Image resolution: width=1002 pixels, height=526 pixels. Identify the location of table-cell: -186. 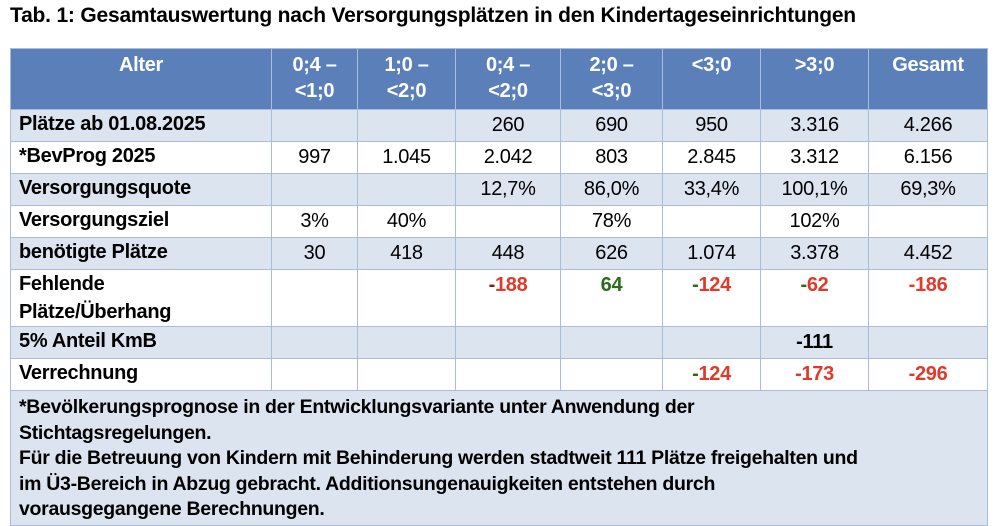
(928, 298).